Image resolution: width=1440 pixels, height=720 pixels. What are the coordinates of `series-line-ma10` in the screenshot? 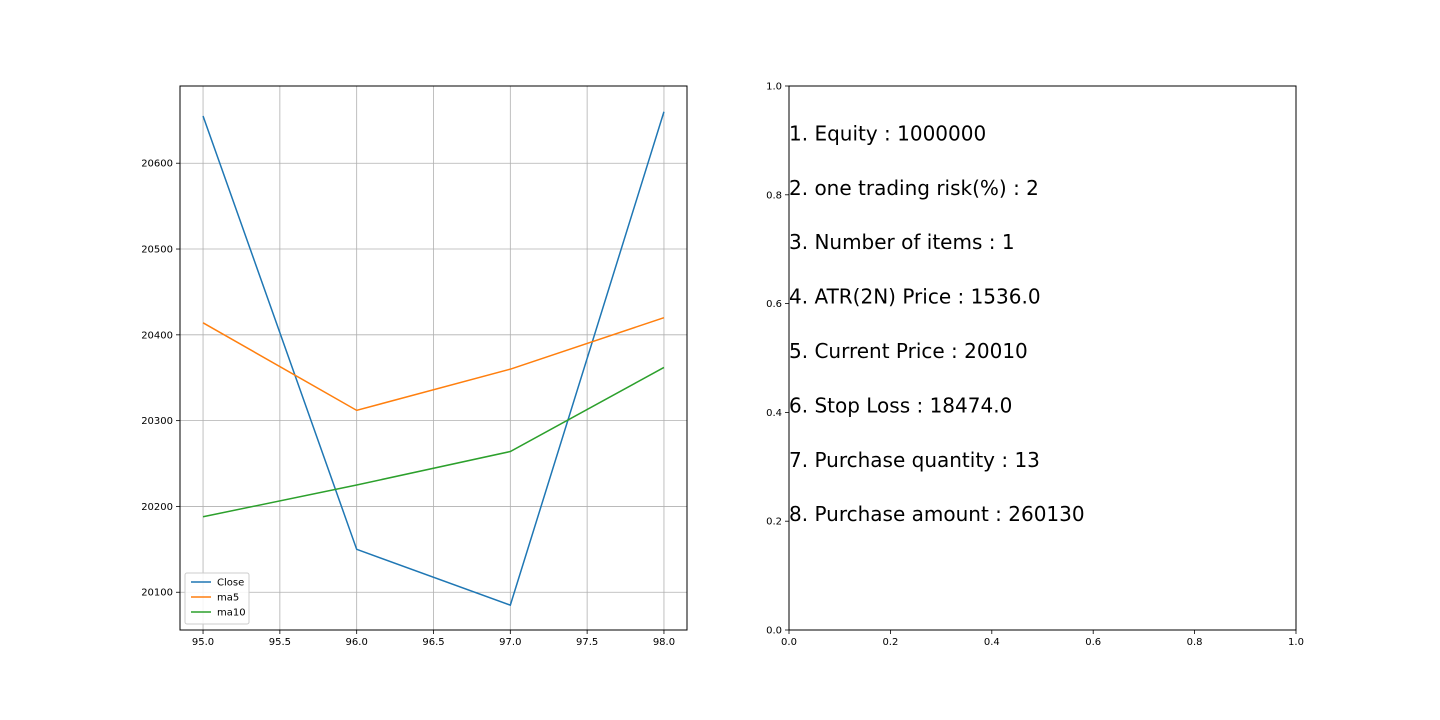 It's located at (433, 442).